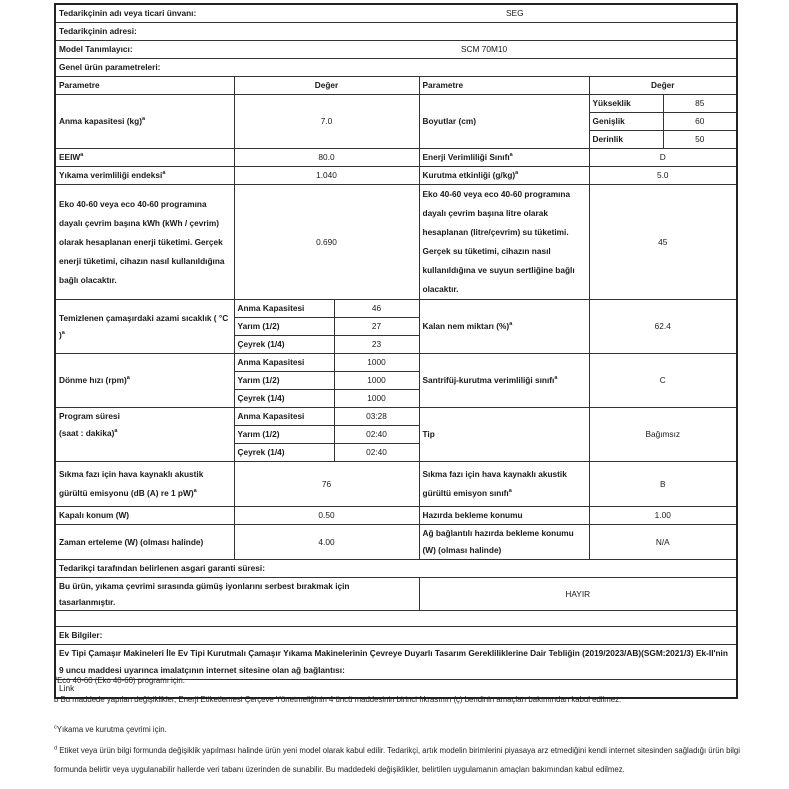  Describe the element at coordinates (486, 13) in the screenshot. I see `supplier-name-value: SEG` at that location.